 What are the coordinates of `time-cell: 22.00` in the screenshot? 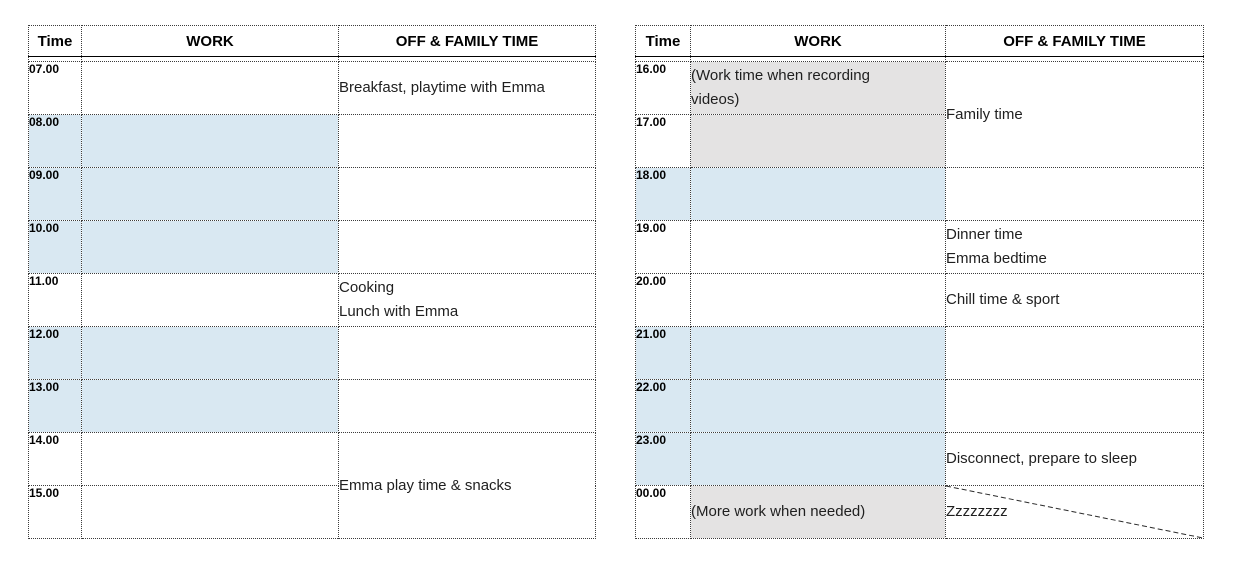 It's located at (663, 406).